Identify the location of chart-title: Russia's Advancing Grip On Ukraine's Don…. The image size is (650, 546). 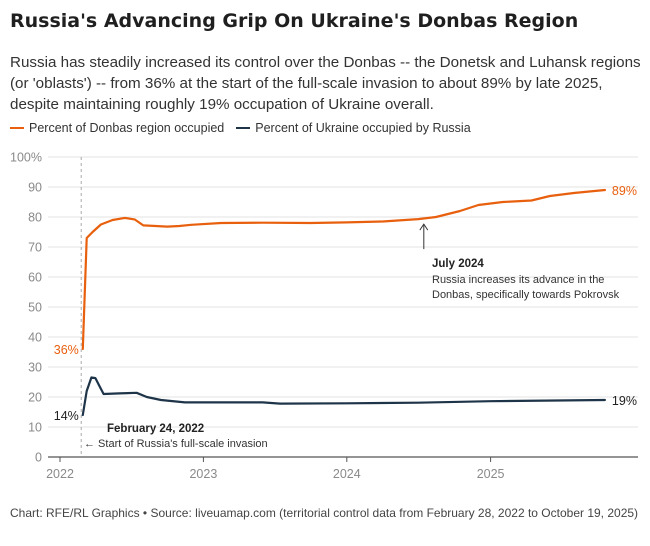
(294, 21).